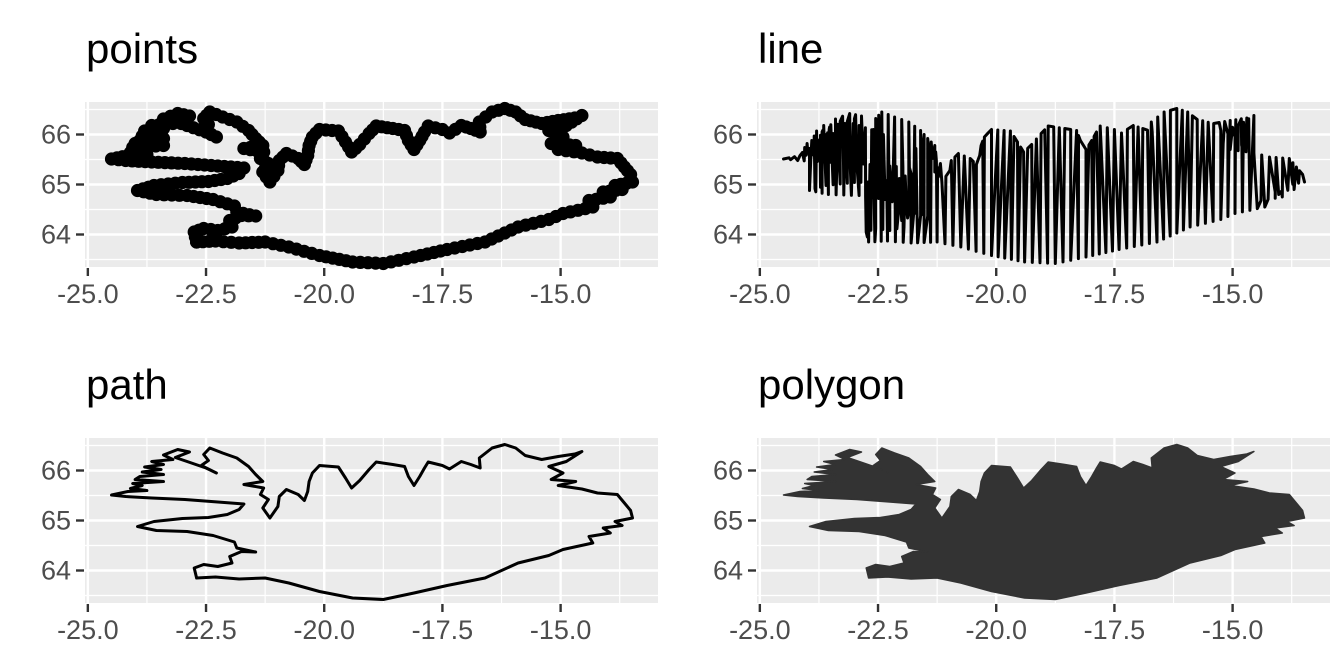 Image resolution: width=1344 pixels, height=672 pixels. I want to click on plot-area-path: -25.0 -22.5 -20.0 -17.5 -15.0 64 65 66, so click(349, 541).